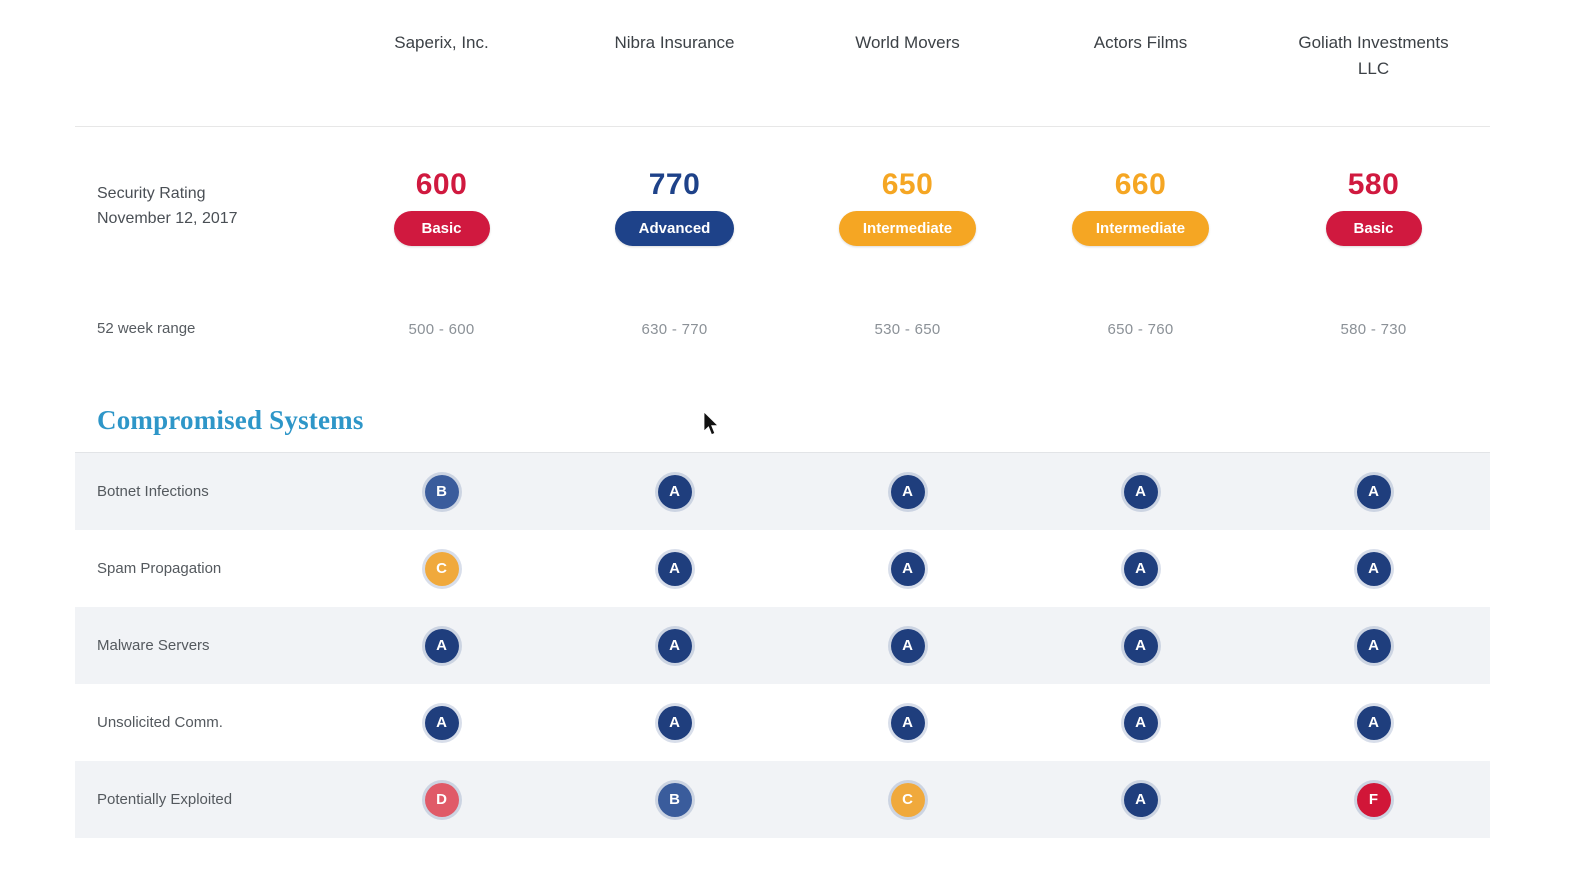  I want to click on security-rating-label: Security Rating November 12, 2017, so click(200, 207).